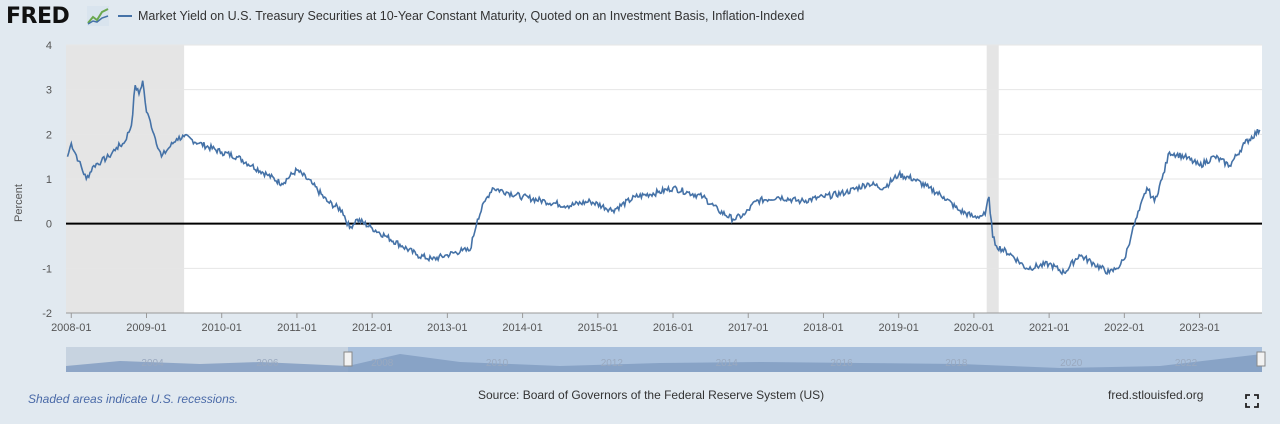 Image resolution: width=1280 pixels, height=424 pixels. I want to click on x-tick-label: 2009-01, so click(146, 328).